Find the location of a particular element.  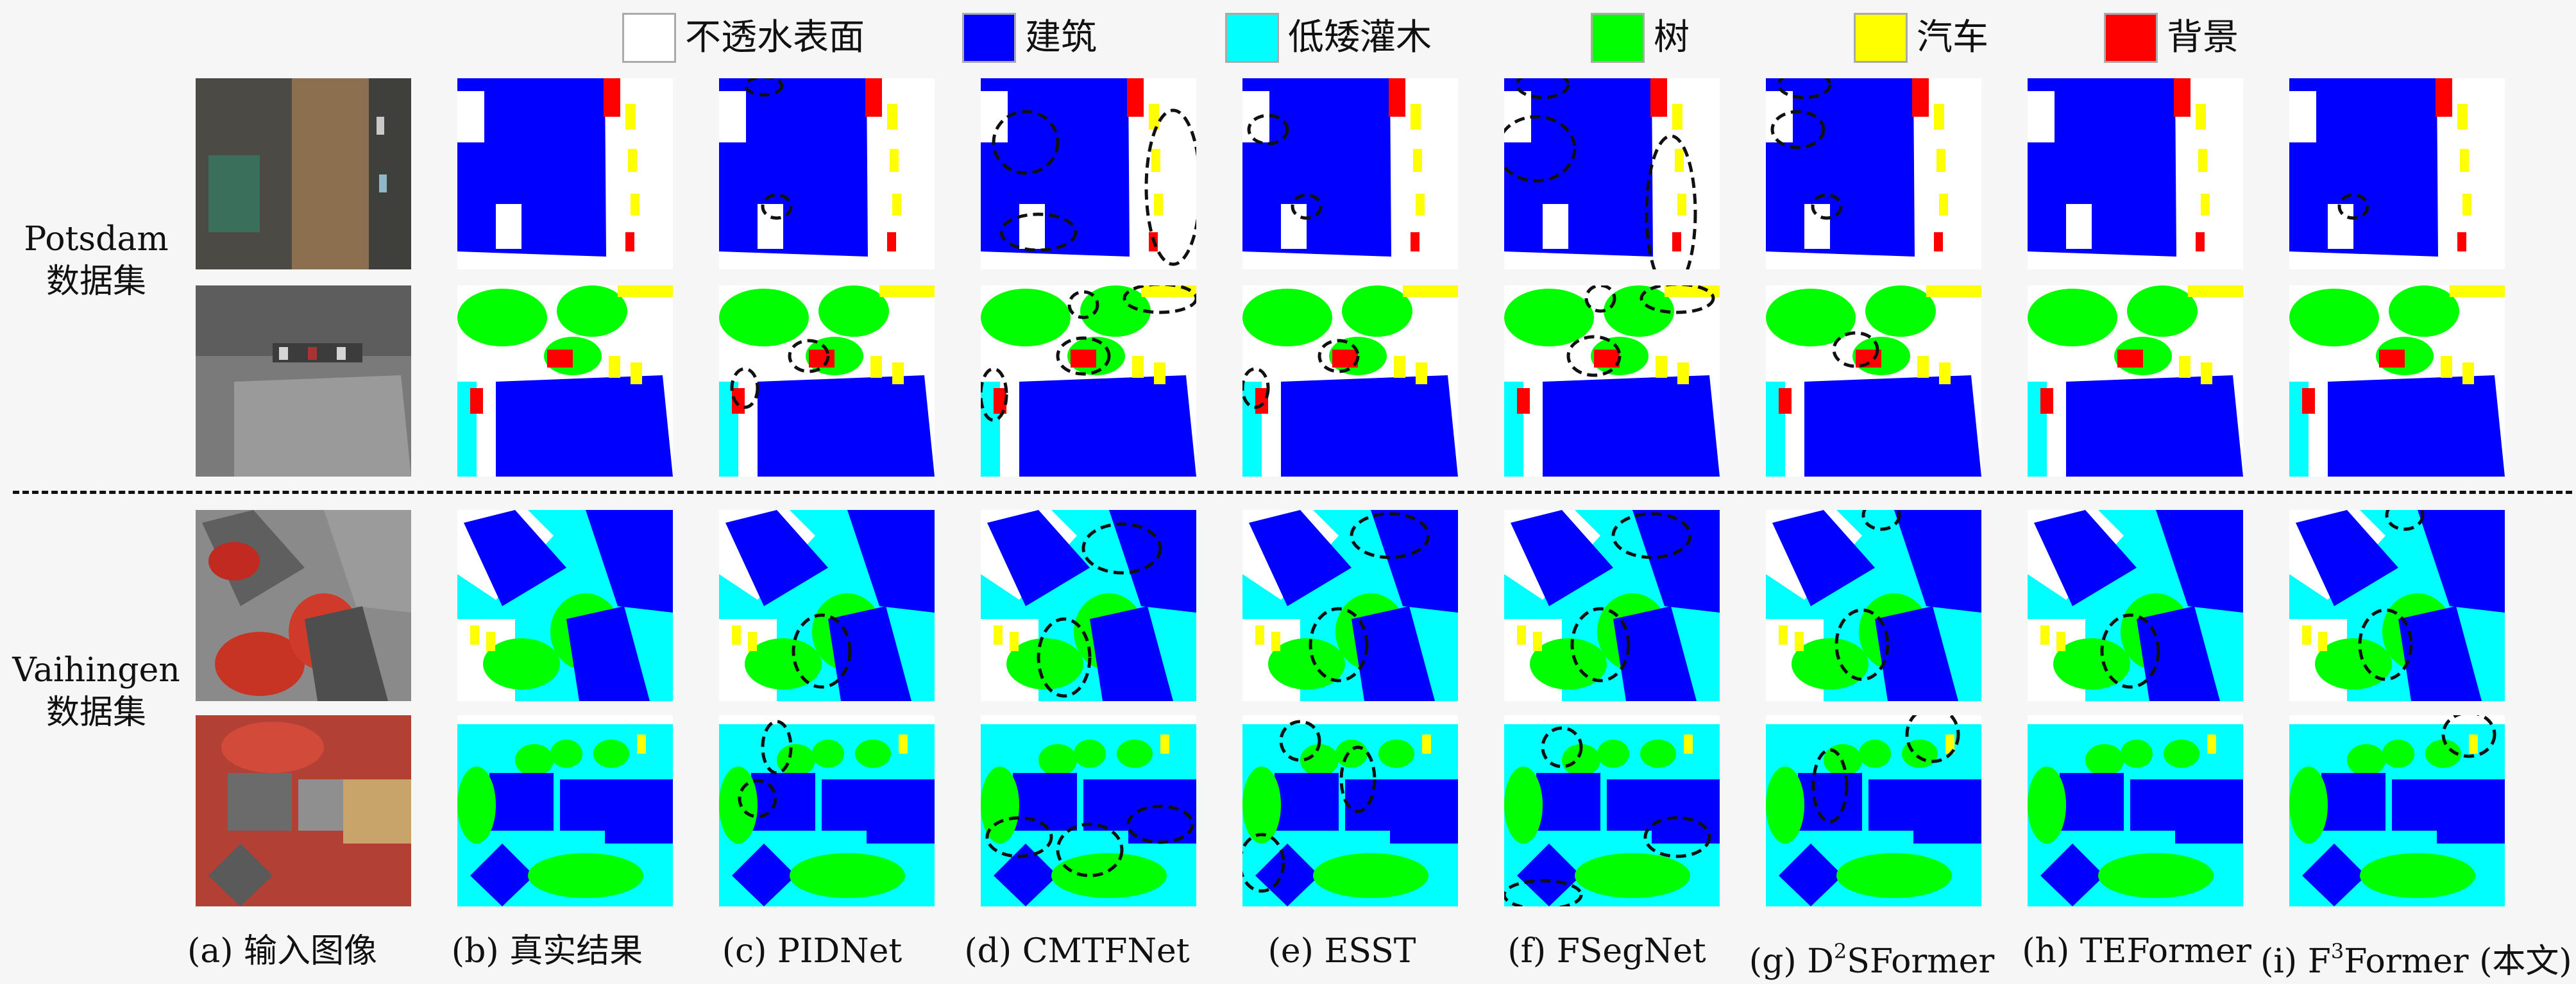

caption-h: (h) TEFormer is located at coordinates (2136, 951).